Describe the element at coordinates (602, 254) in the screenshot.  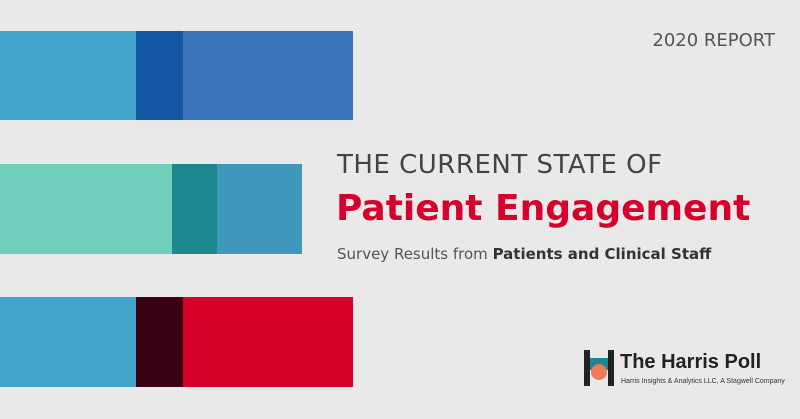
I see `subtitle-emphasis: Patients and Clinical Staff` at that location.